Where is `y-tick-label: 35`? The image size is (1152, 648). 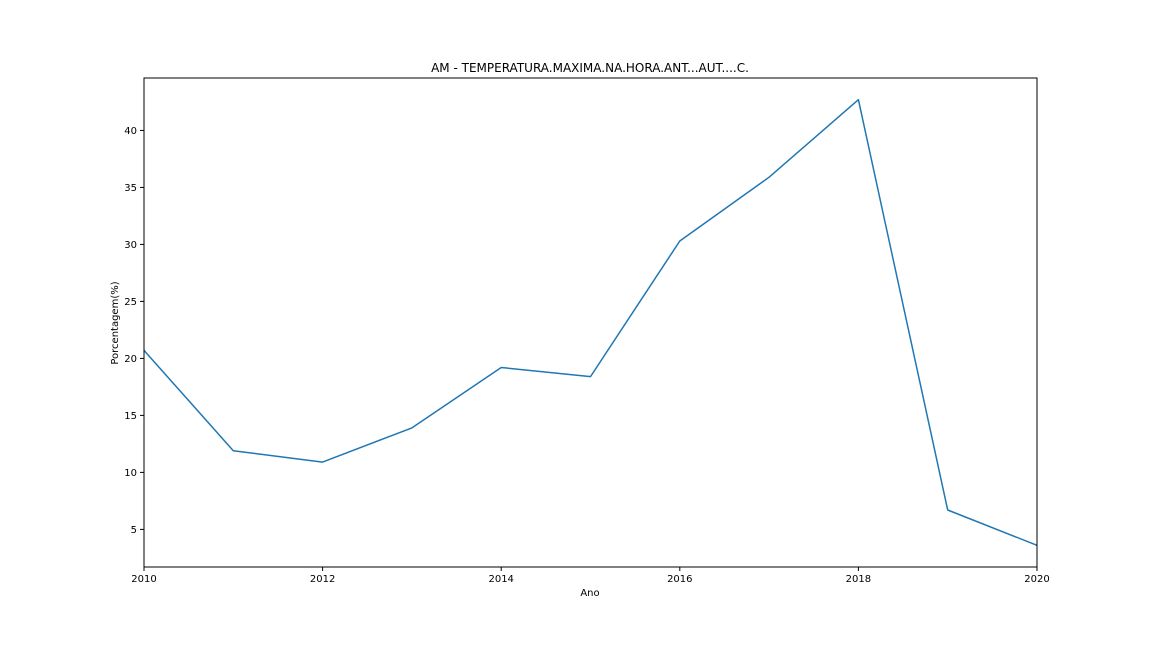
y-tick-label: 35 is located at coordinates (130, 188).